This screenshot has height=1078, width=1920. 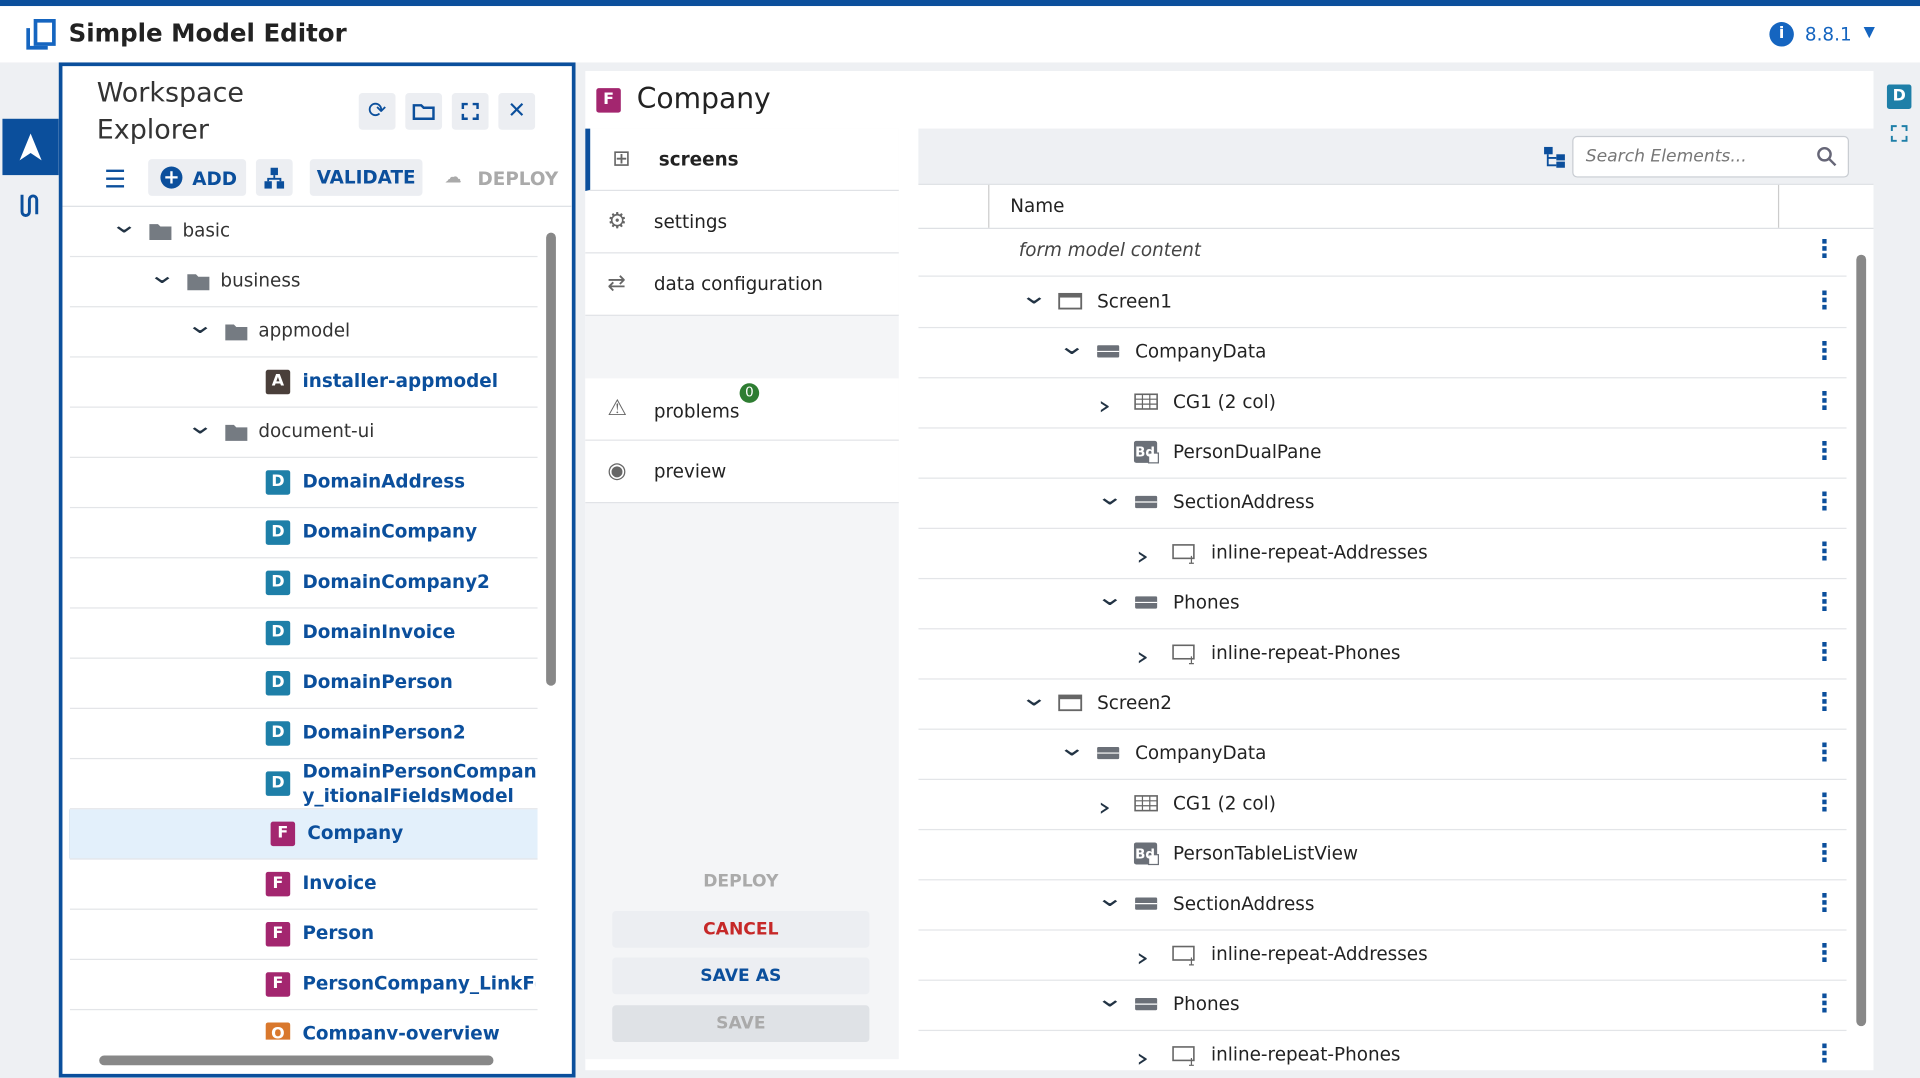 What do you see at coordinates (303, 985) in the screenshot?
I see `tree-row: F PersonCompany_LinkFor` at bounding box center [303, 985].